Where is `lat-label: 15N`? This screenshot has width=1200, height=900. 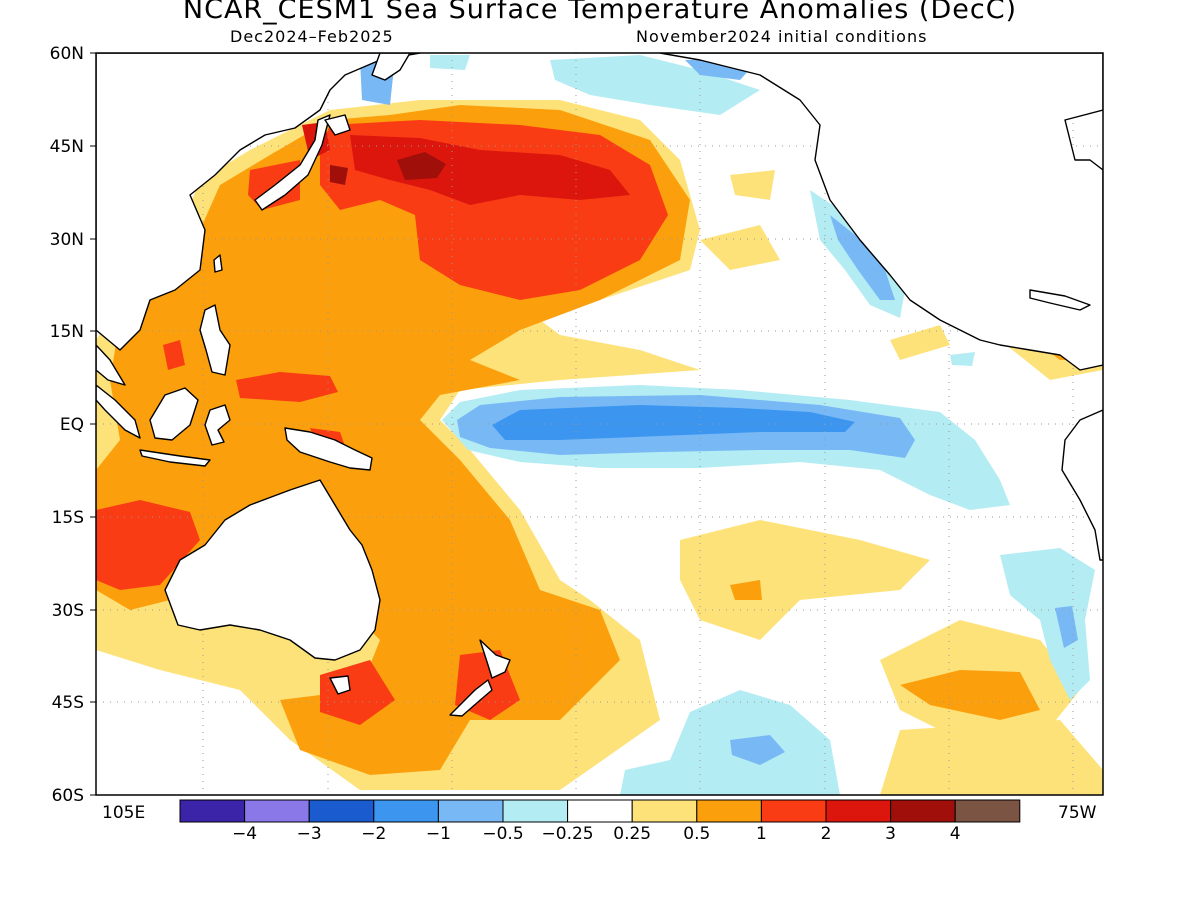 lat-label: 15N is located at coordinates (66, 332).